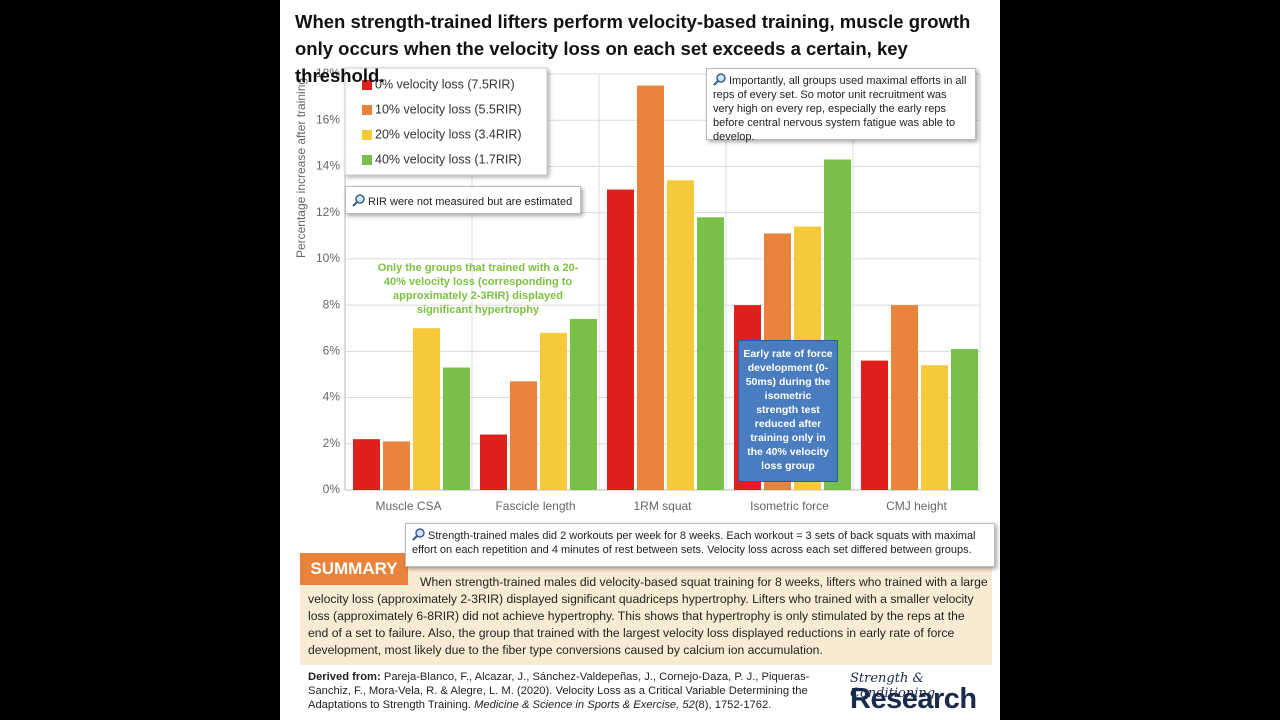 The height and width of the screenshot is (720, 1280). I want to click on legend-label: 0% velocity loss (7.5RIR), so click(445, 84).